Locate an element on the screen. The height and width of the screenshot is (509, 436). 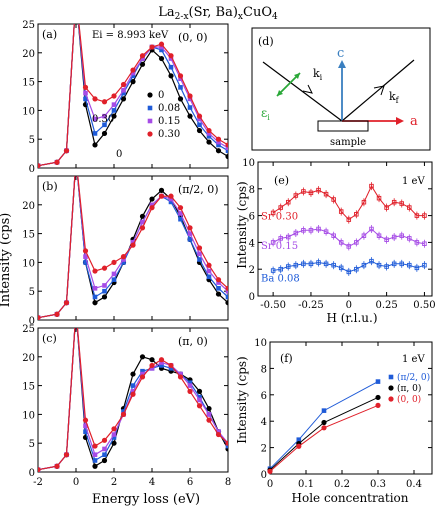
x-tick-label: 0.4 is located at coordinates (414, 484).